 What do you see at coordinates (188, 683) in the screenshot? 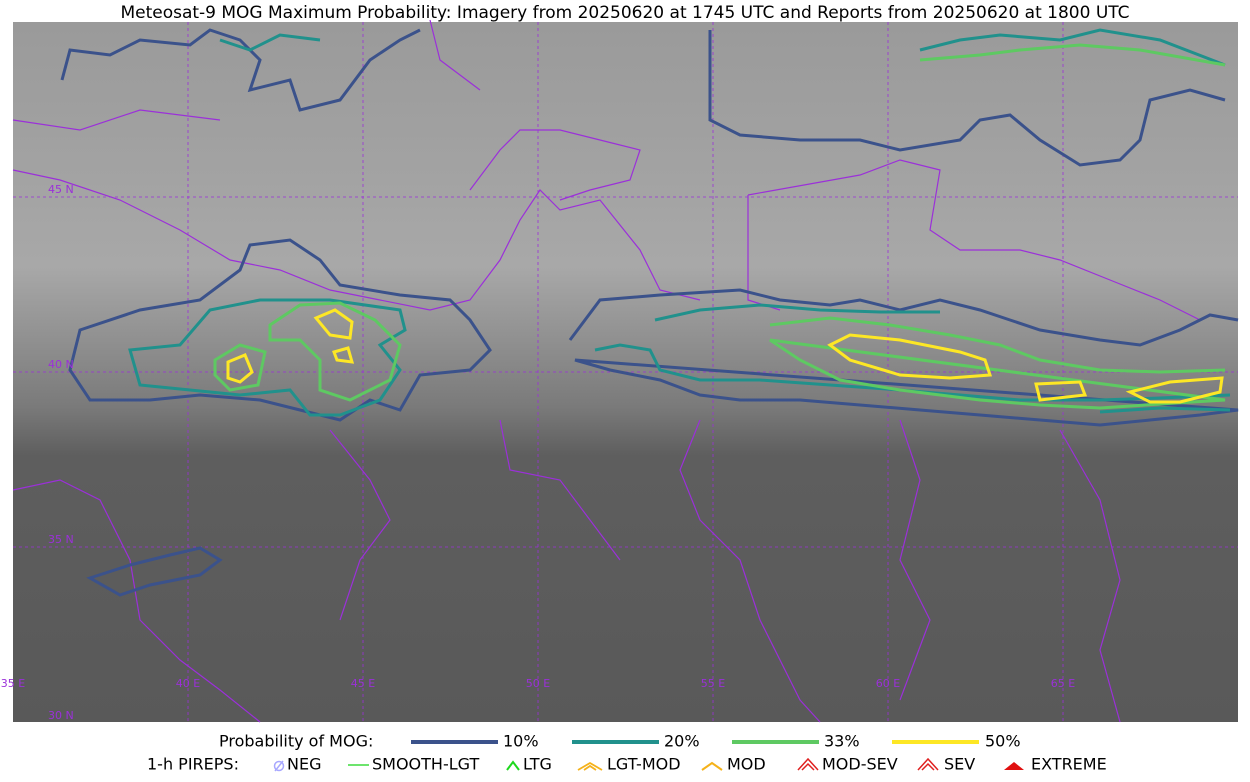
I see `lon-label: 40 E` at bounding box center [188, 683].